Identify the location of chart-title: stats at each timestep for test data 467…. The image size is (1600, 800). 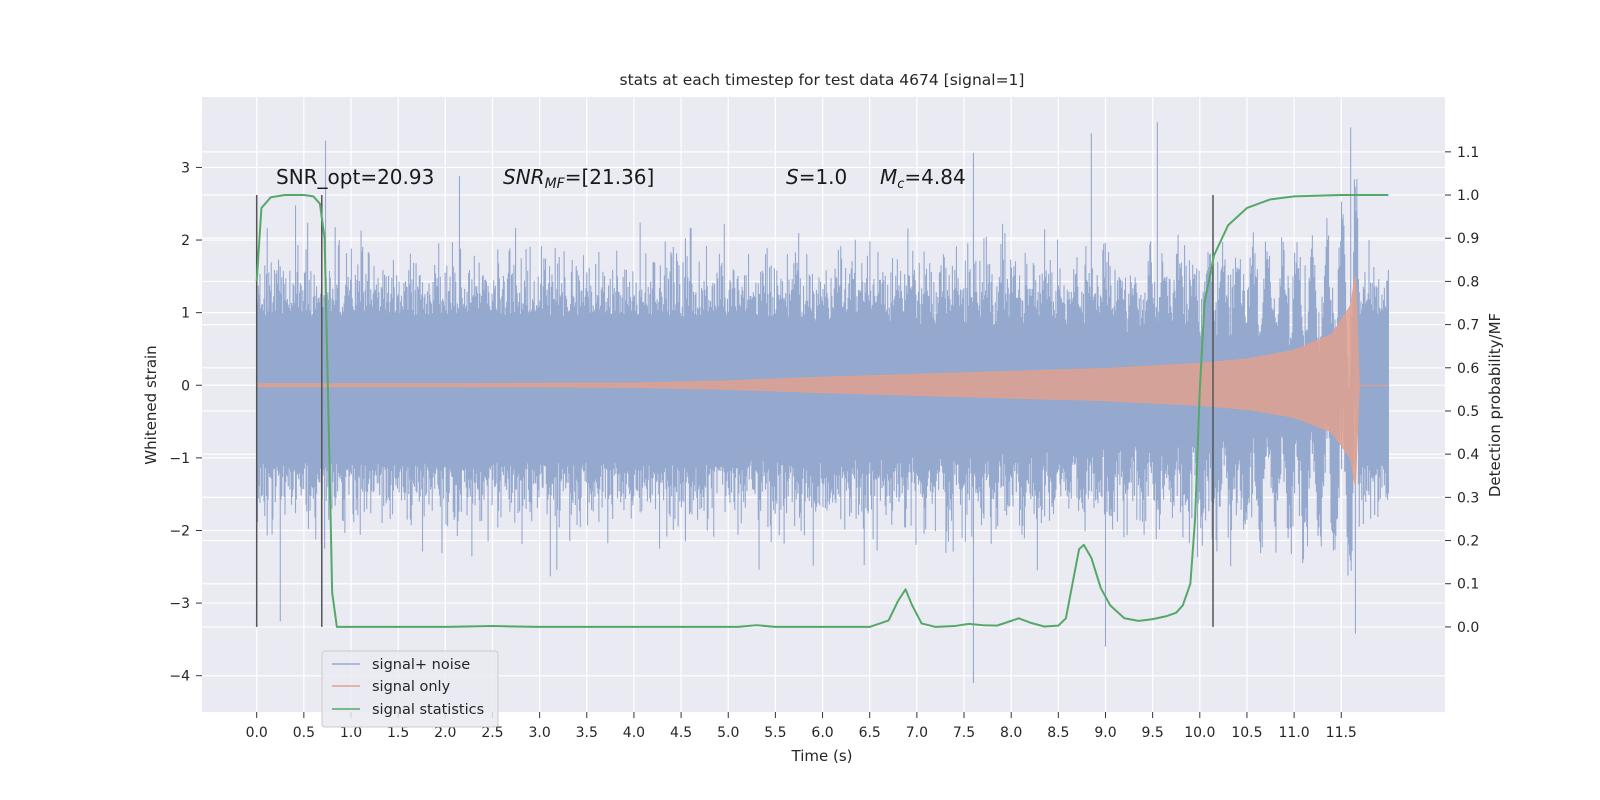
(822, 80).